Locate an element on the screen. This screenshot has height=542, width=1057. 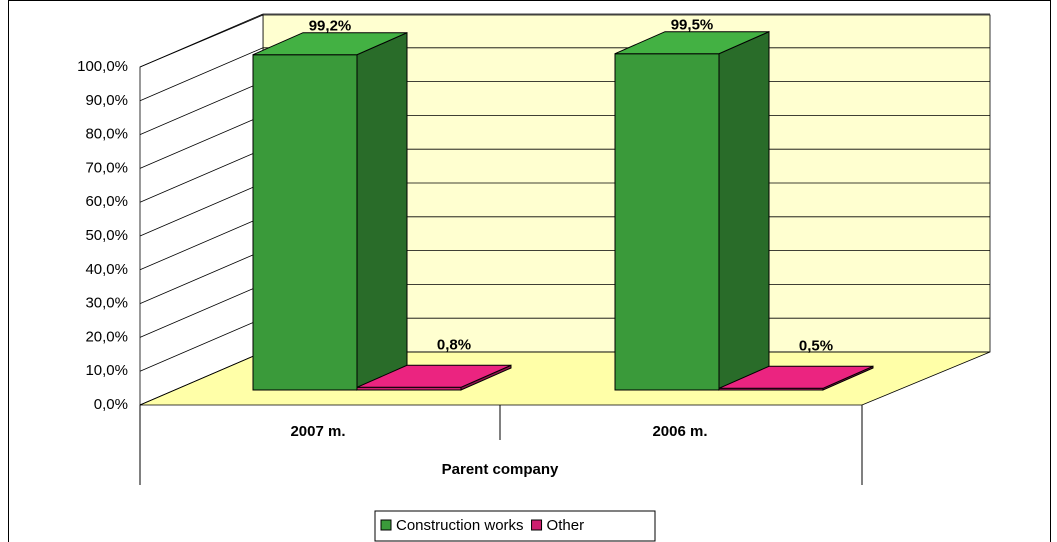
y-tick-label: 50,0% is located at coordinates (106, 235).